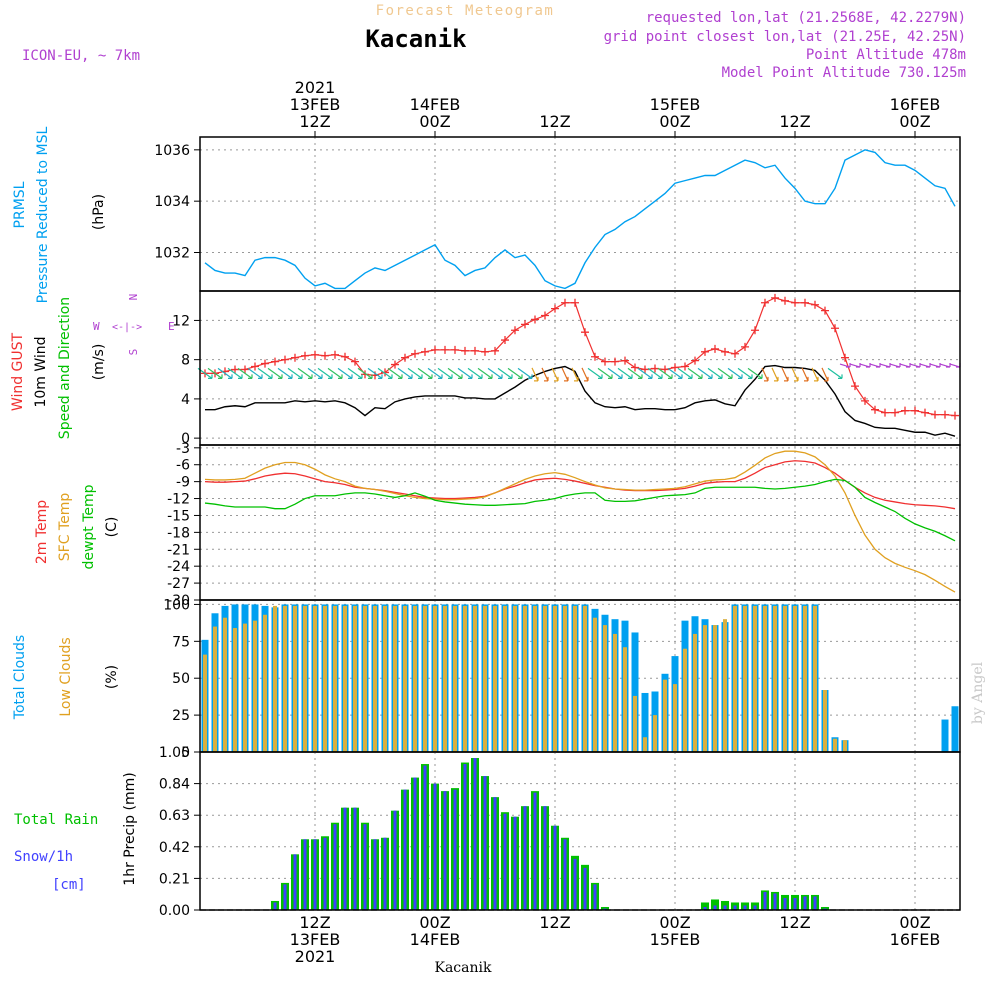 This screenshot has height=1000, width=1000. What do you see at coordinates (806, 18) in the screenshot?
I see `requested-coords: requested lon,lat (21.2568E, 42.2279N)` at bounding box center [806, 18].